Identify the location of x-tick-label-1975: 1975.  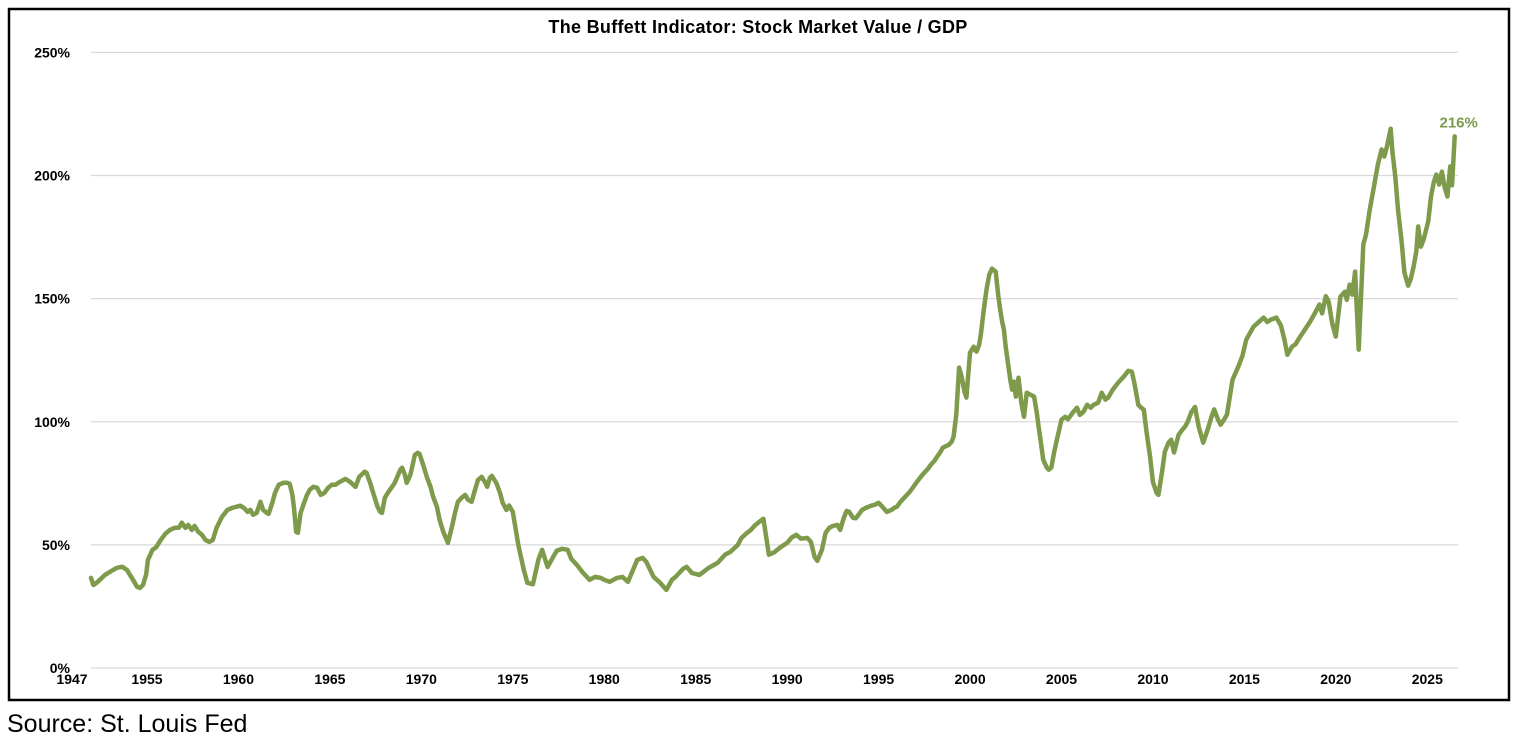
(512, 679).